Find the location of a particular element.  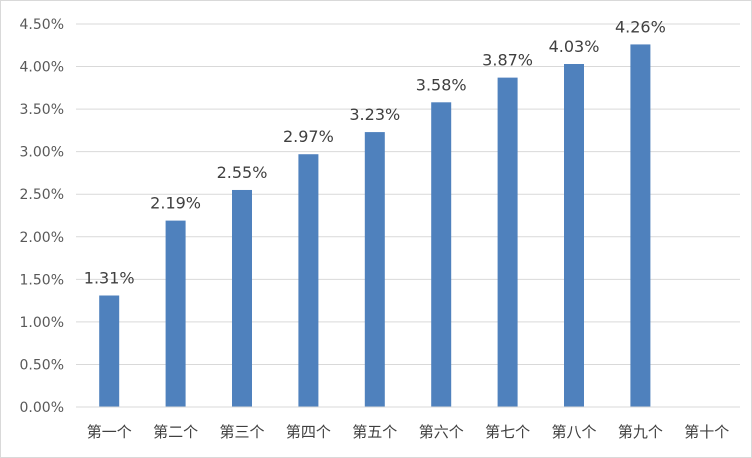

x-category-label: 第七个 is located at coordinates (507, 432).